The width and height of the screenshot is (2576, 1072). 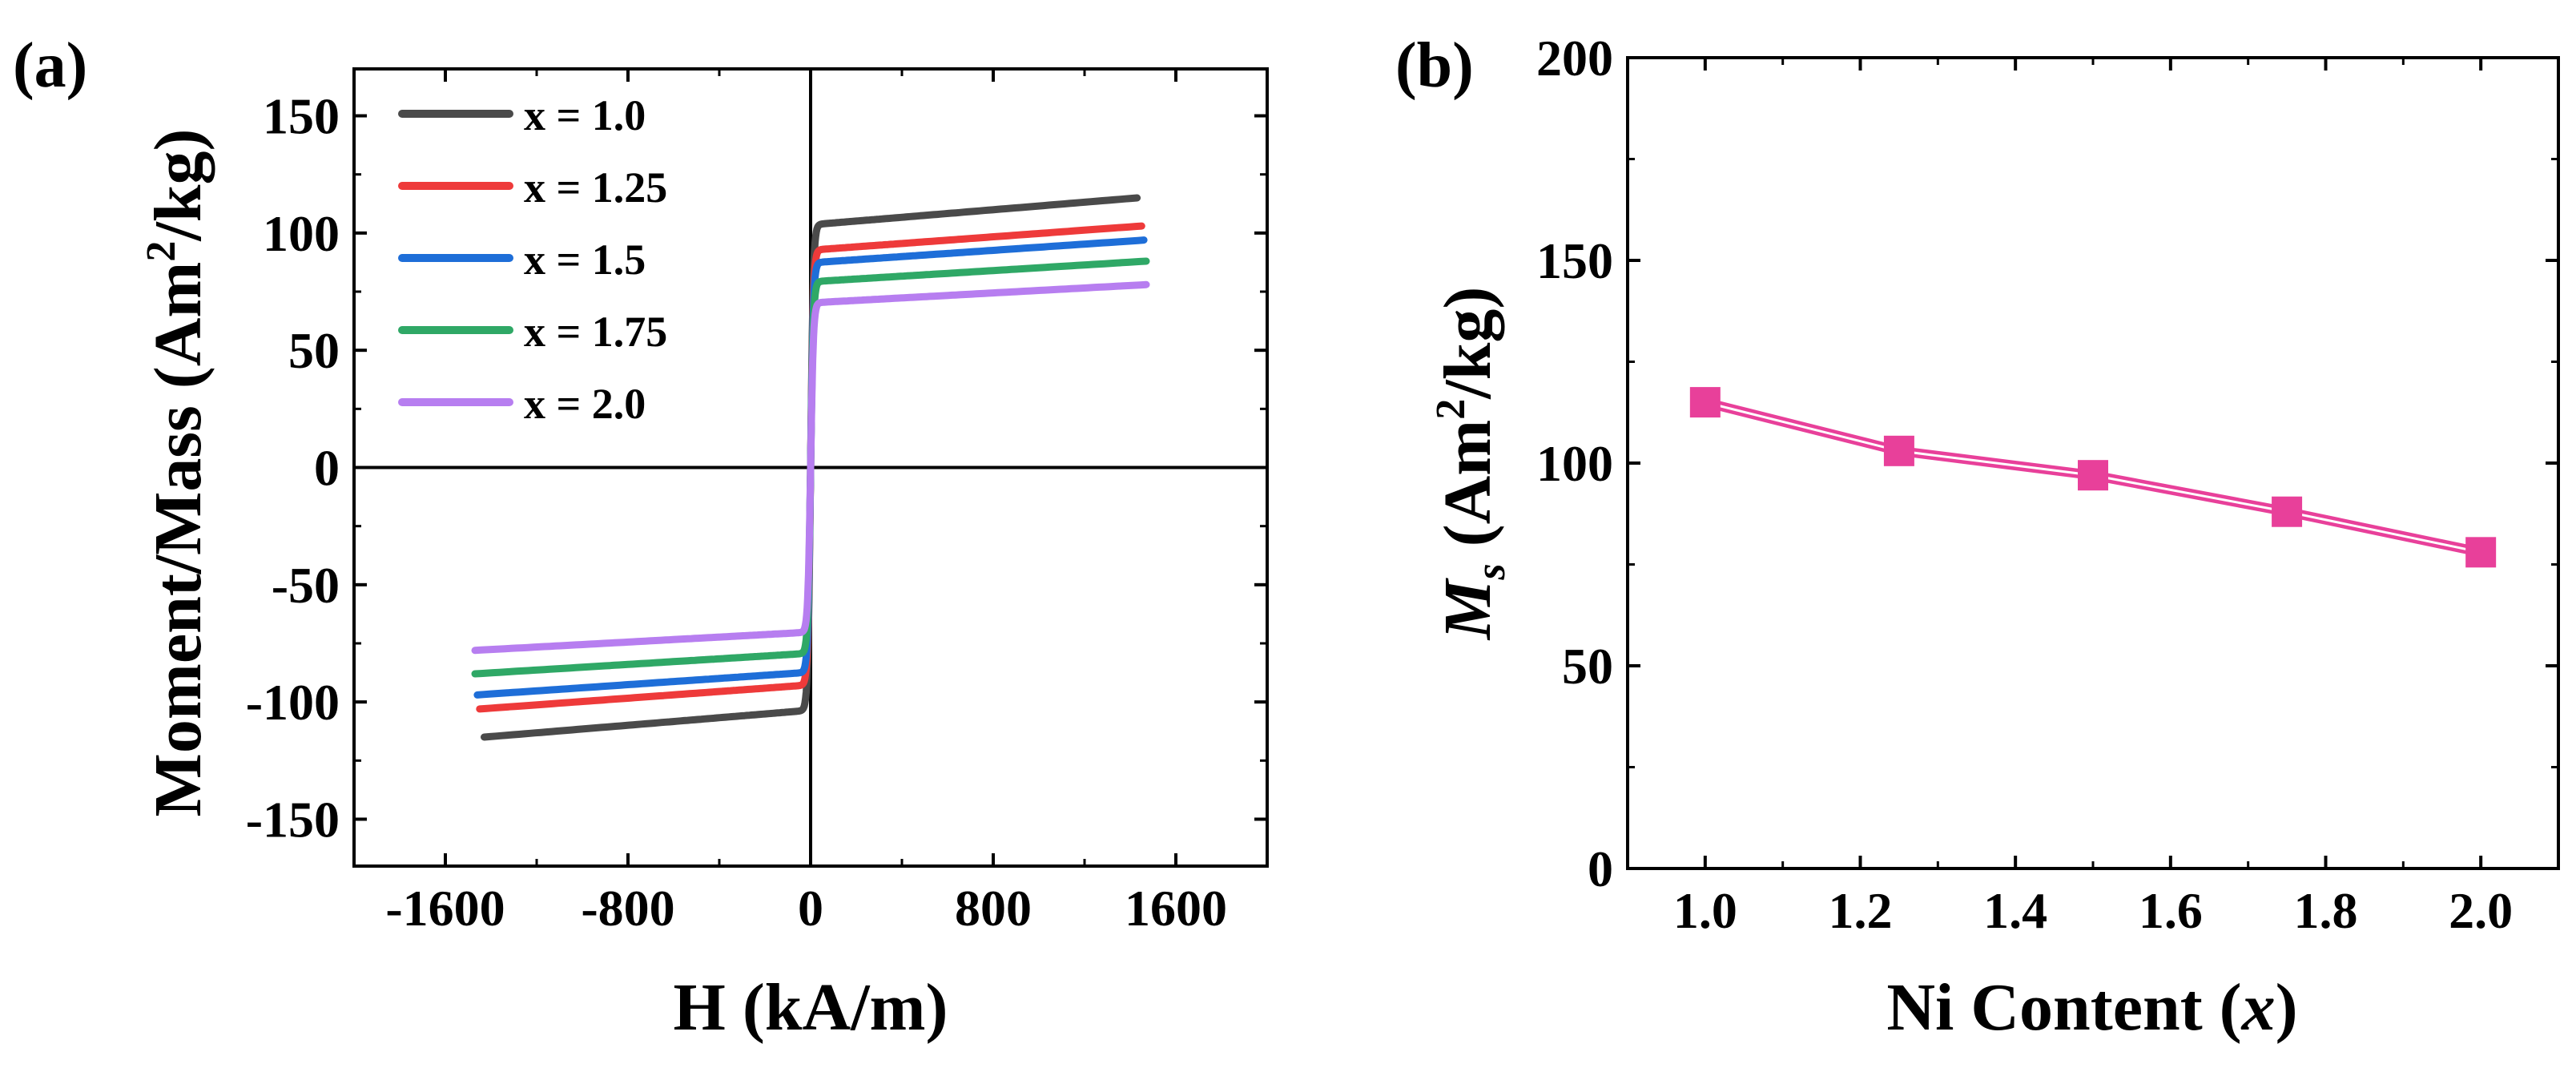 I want to click on x-tick-label: 1.4, so click(x=2015, y=911).